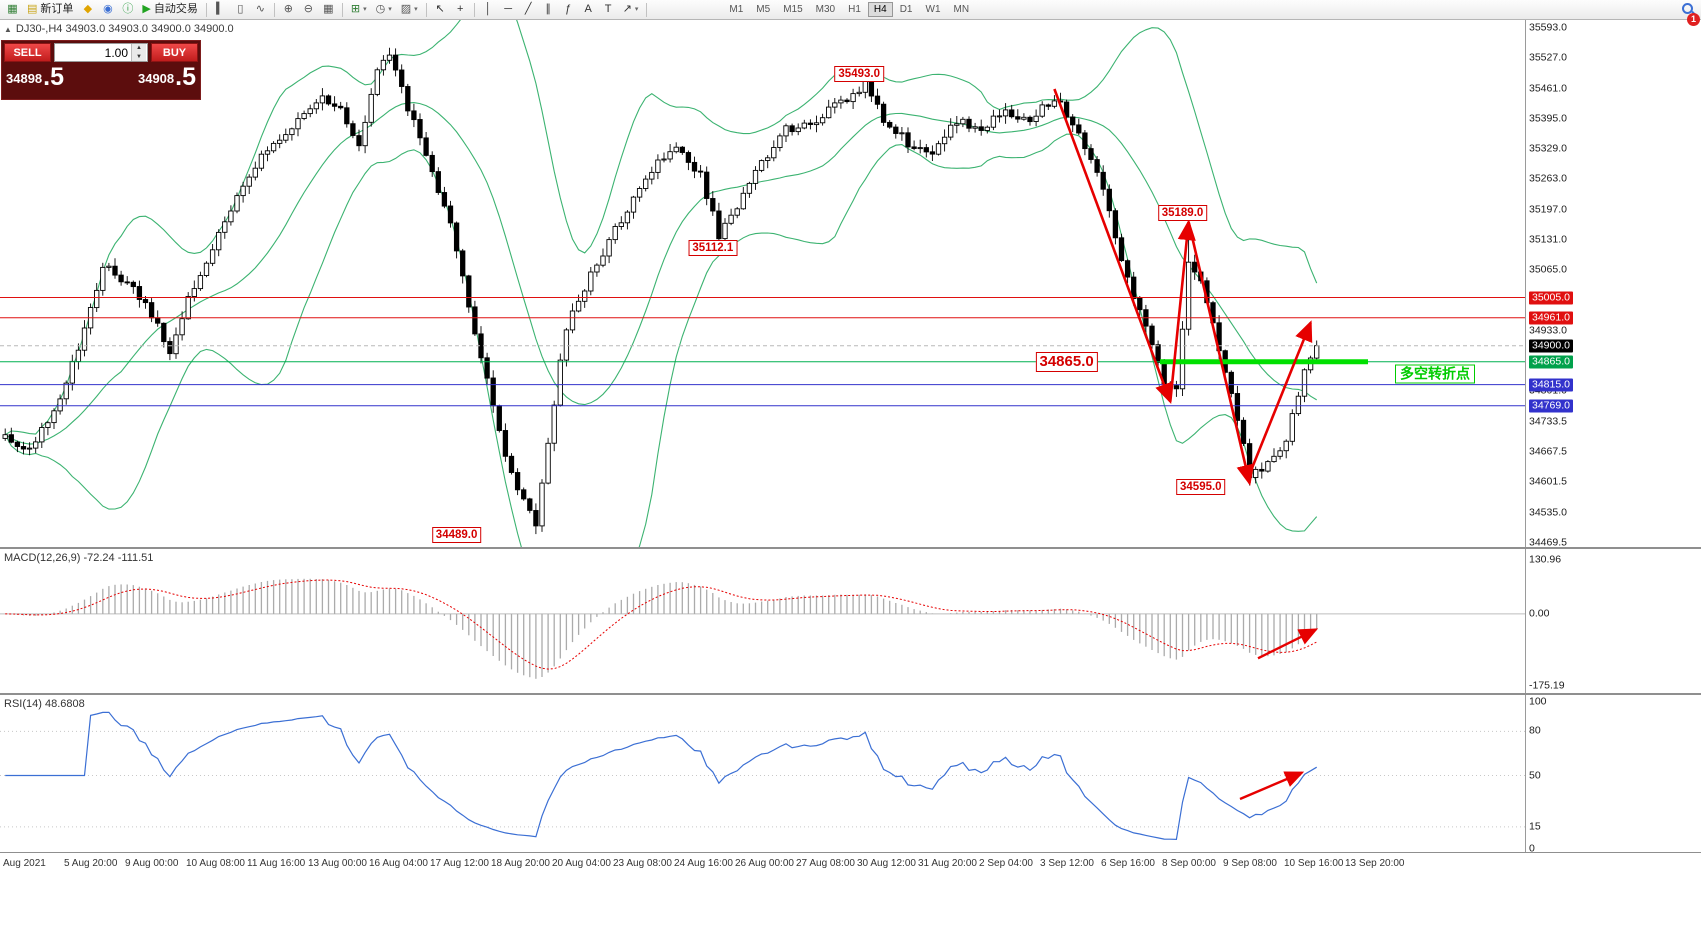  I want to click on tile-windows-button: ▦, so click(328, 9).